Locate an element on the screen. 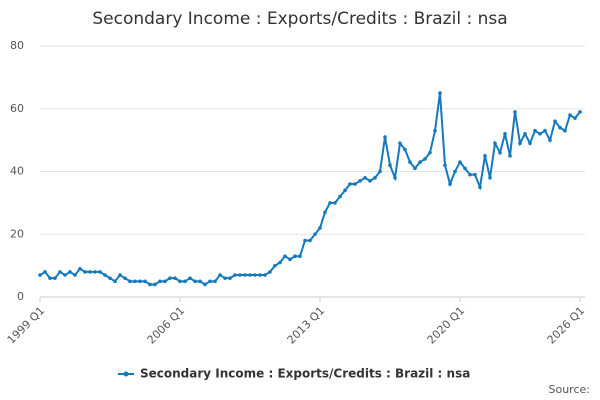 This screenshot has width=600, height=400. source: Source: is located at coordinates (570, 389).